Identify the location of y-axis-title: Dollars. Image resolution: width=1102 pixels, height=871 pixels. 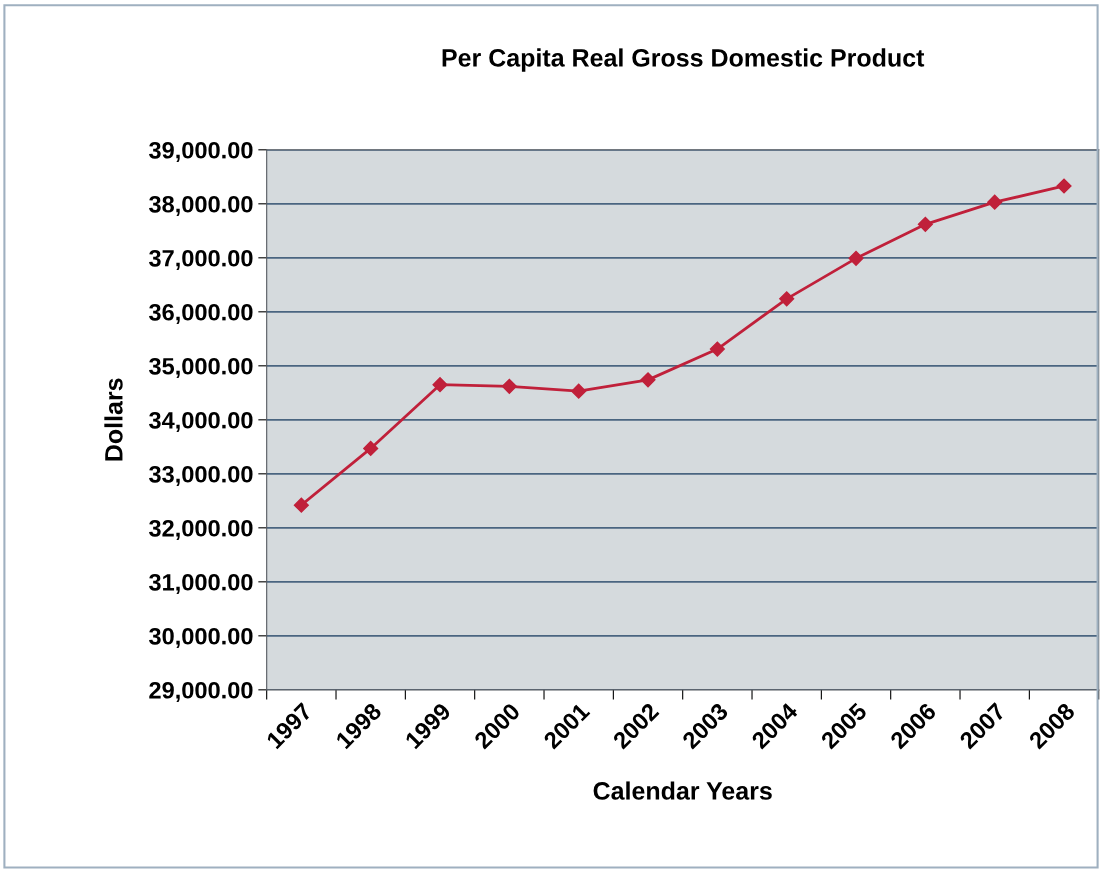
(113, 419).